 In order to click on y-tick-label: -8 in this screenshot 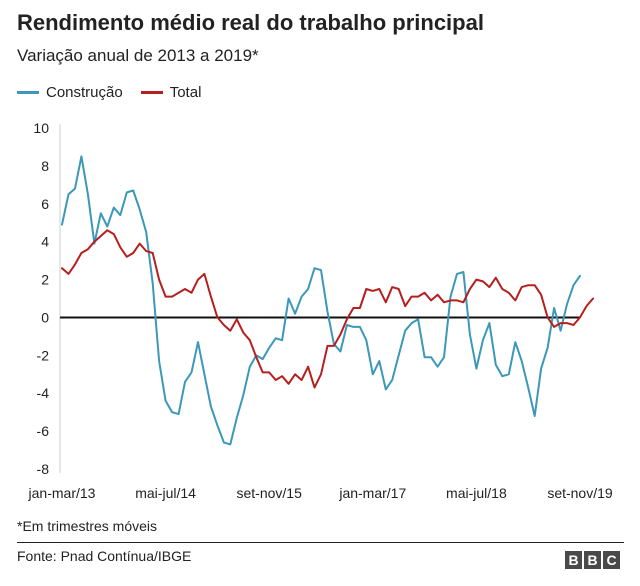, I will do `click(43, 469)`.